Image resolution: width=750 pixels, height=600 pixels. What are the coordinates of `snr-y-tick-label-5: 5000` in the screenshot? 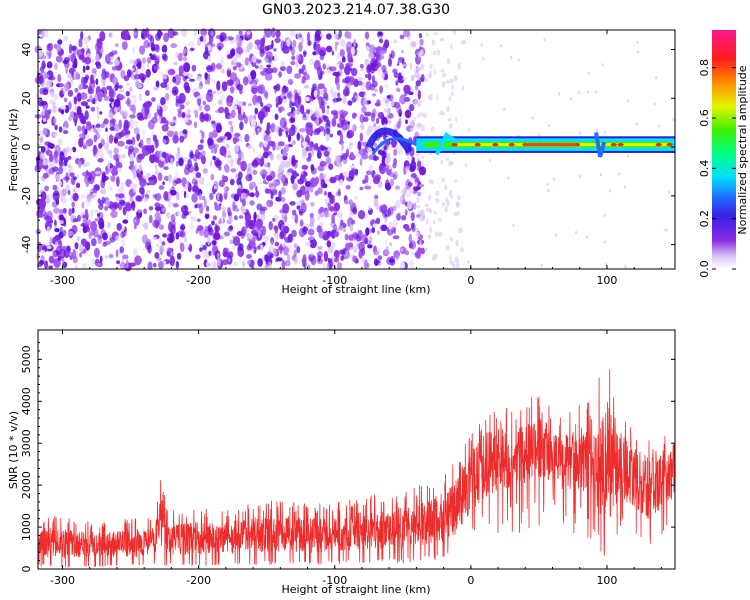 It's located at (26, 359).